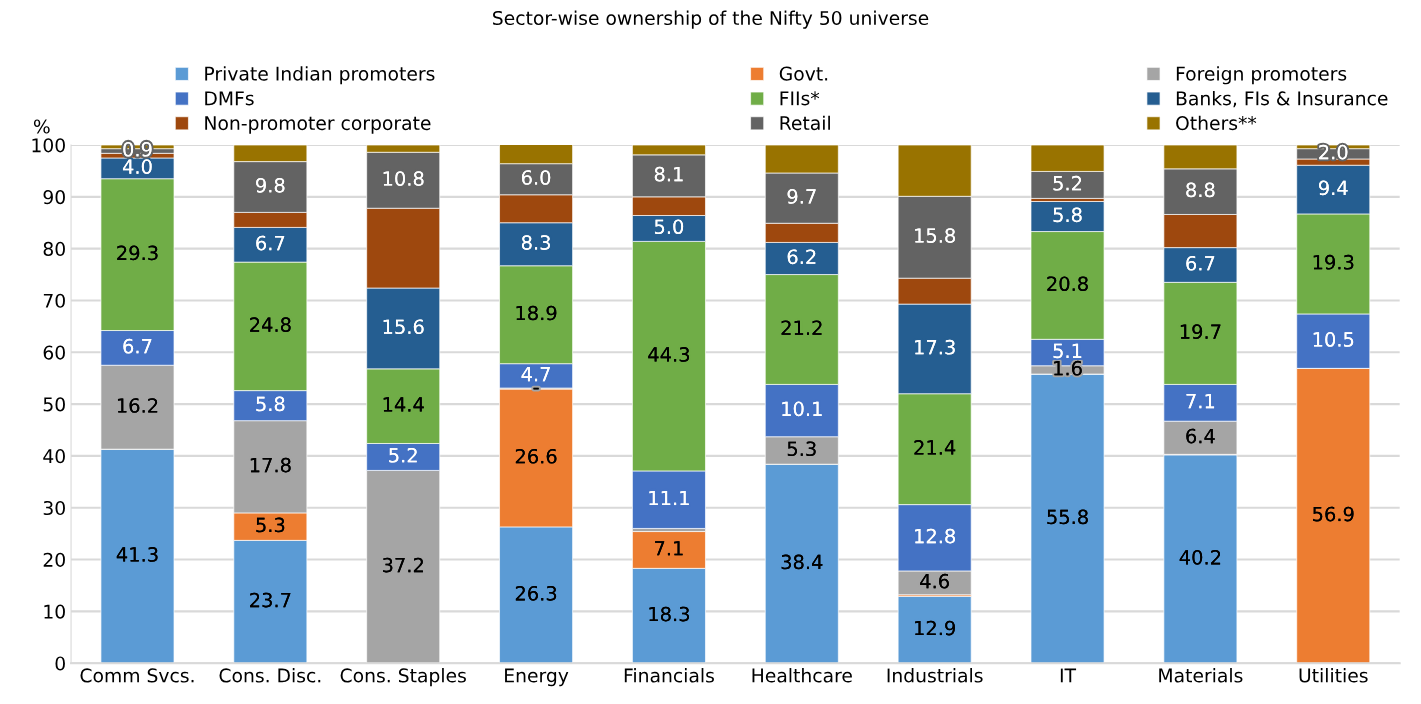  What do you see at coordinates (1333, 262) in the screenshot?
I see `data-label: 19.3` at bounding box center [1333, 262].